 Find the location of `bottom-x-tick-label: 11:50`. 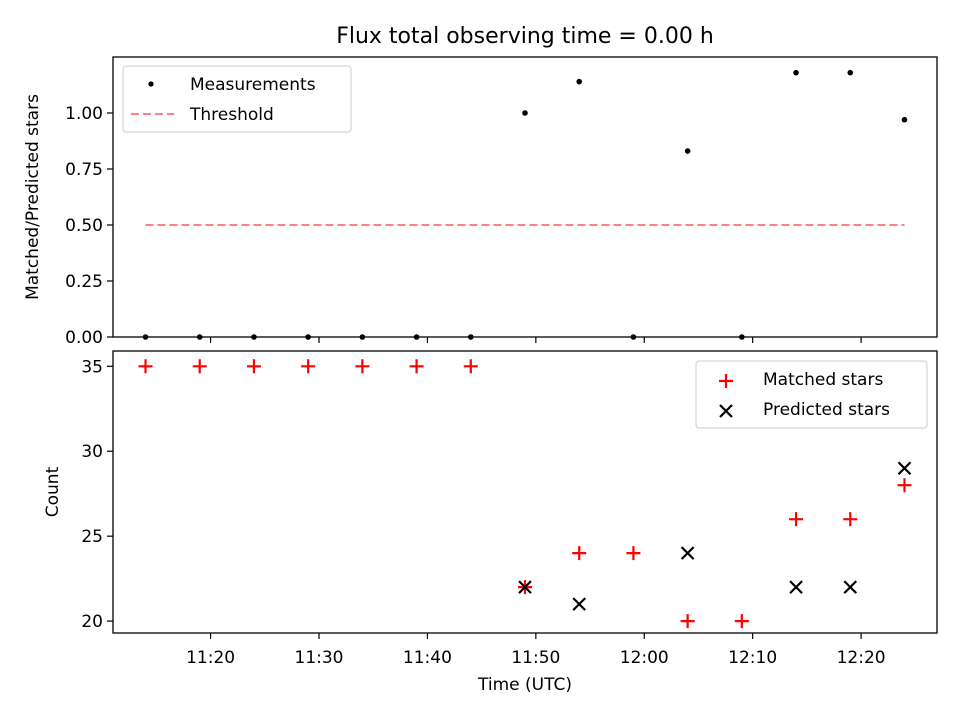

bottom-x-tick-label: 11:50 is located at coordinates (535, 658).